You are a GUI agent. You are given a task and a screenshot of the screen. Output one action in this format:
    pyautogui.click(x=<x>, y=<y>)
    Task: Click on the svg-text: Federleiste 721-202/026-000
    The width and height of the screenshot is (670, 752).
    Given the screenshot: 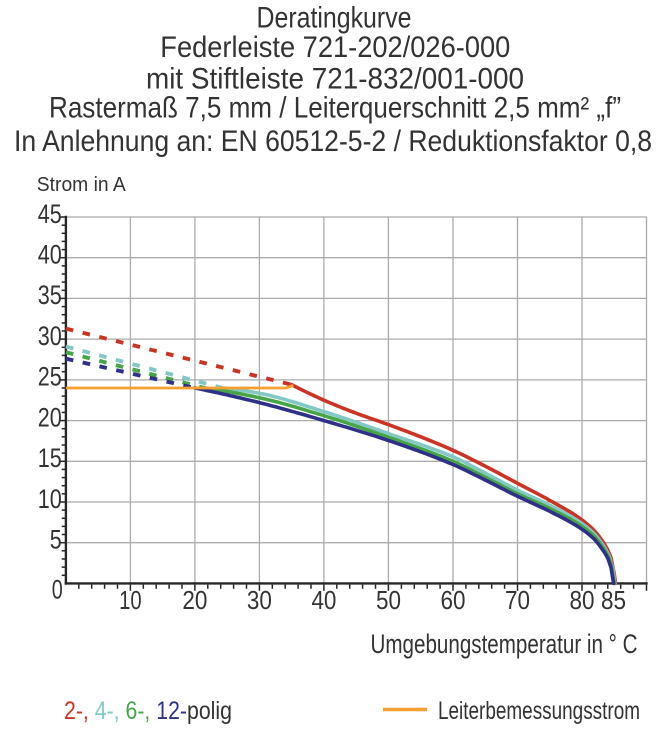 What is the action you would take?
    pyautogui.click(x=335, y=47)
    